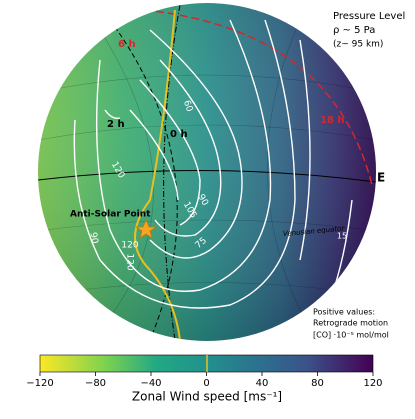  Describe the element at coordinates (94, 238) in the screenshot. I see `annotation: 90` at that location.